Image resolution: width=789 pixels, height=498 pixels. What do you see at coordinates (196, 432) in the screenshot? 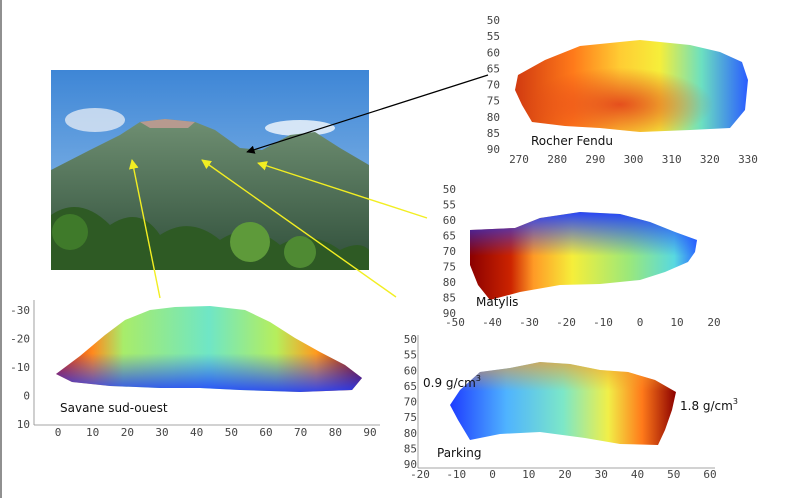
I see `savane-x-tick-4: 40` at bounding box center [196, 432].